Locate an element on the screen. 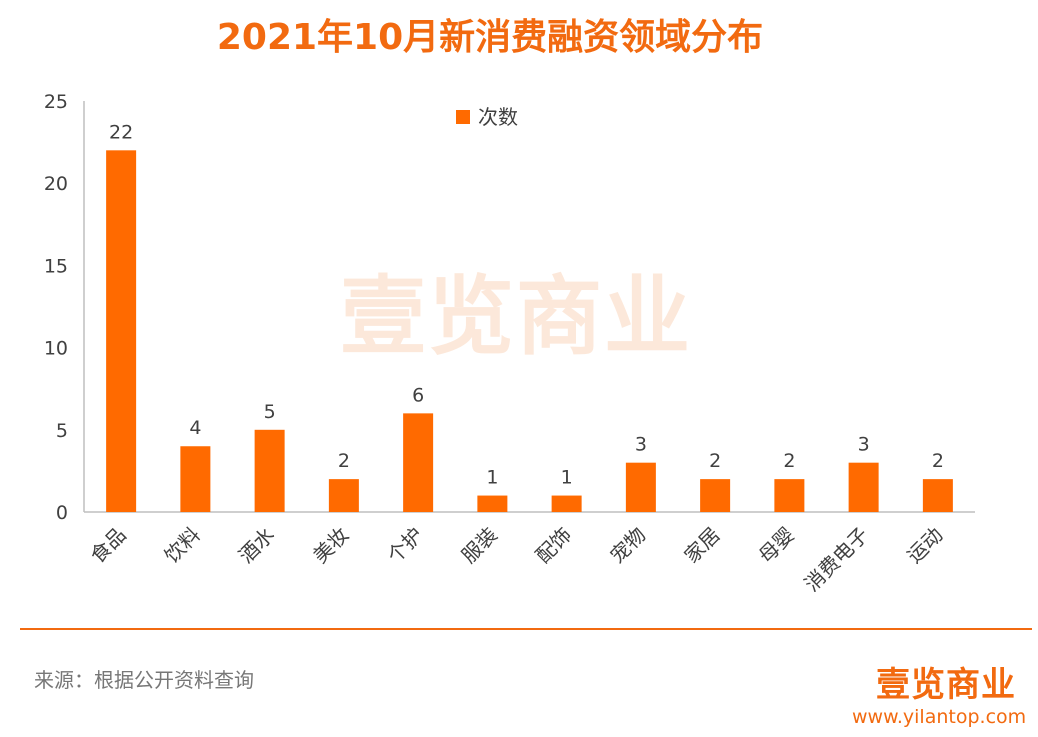 The height and width of the screenshot is (737, 1038). y-tick-label: 25 is located at coordinates (56, 102).